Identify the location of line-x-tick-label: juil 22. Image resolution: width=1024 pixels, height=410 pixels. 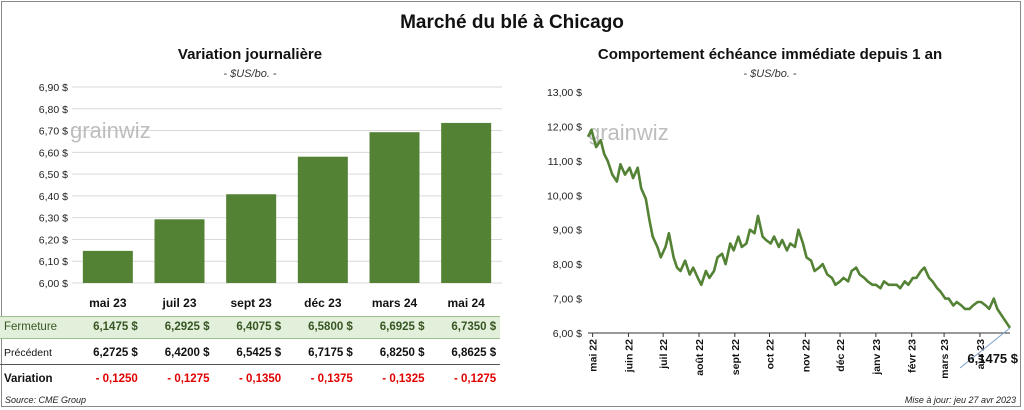
(664, 354).